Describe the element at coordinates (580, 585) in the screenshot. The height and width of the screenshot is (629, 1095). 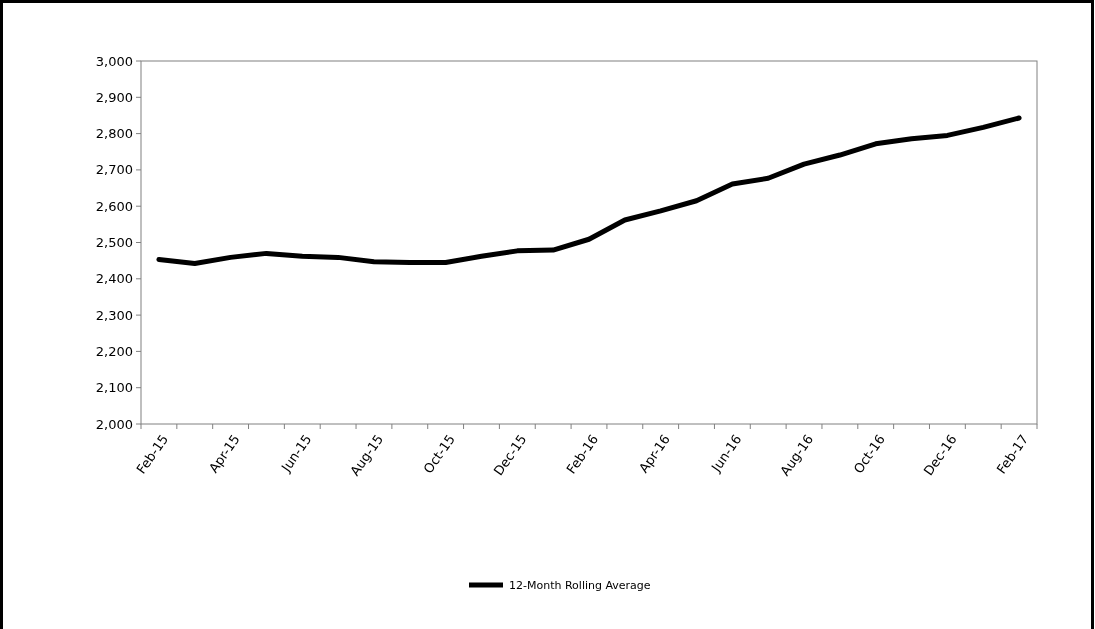
I see `legend-label: 12-Month Rolling Average` at that location.